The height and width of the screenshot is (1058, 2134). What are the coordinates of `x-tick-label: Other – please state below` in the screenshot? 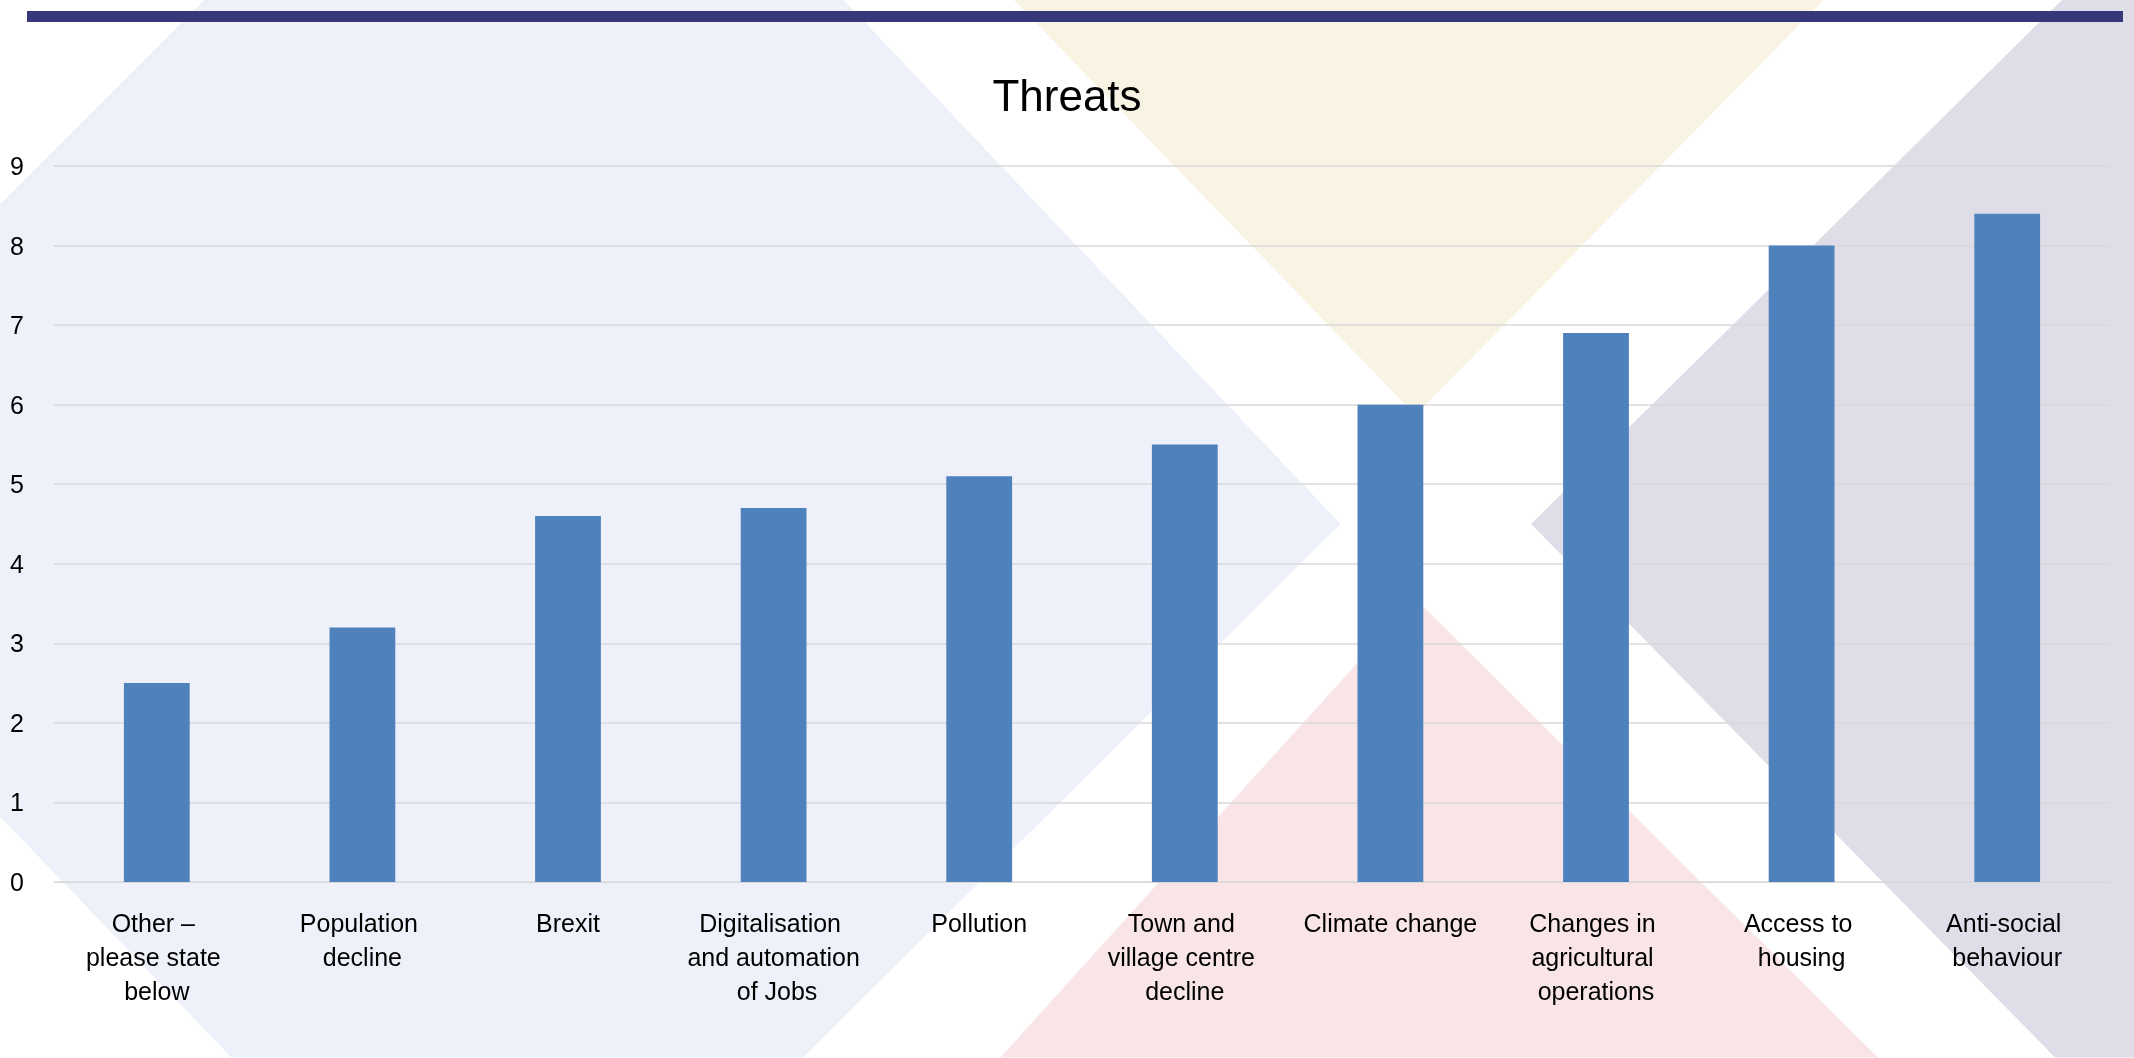 It's located at (156, 957).